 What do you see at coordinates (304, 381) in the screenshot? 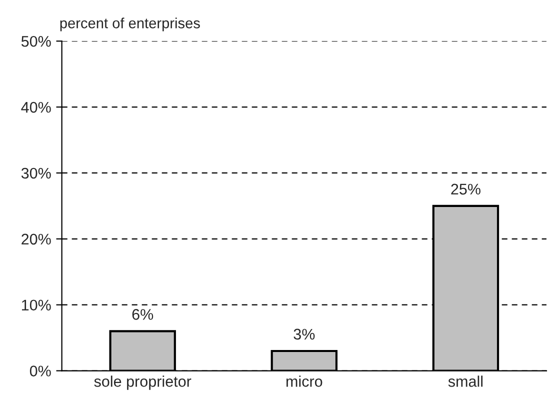
I see `x-tick-label: micro` at bounding box center [304, 381].